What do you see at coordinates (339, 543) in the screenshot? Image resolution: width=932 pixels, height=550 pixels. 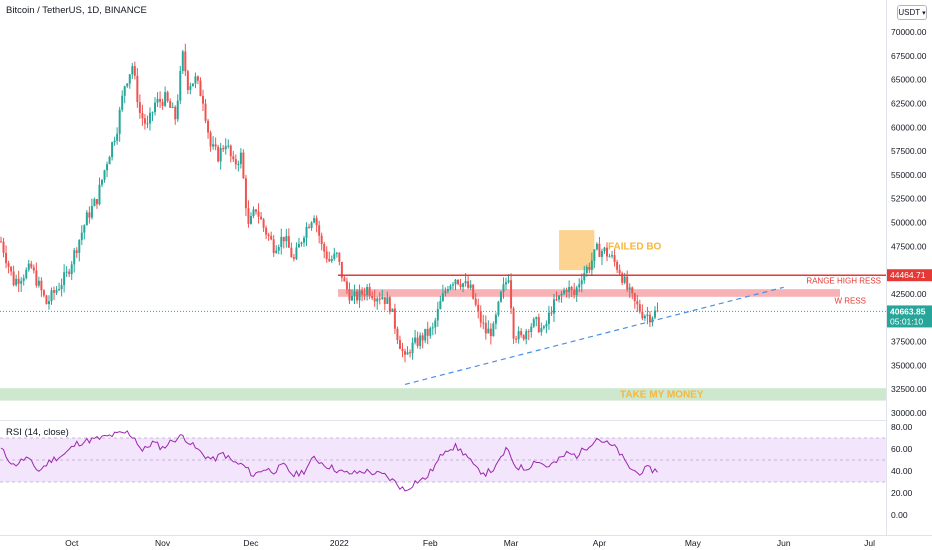 I see `time-tick-label: 2022` at bounding box center [339, 543].